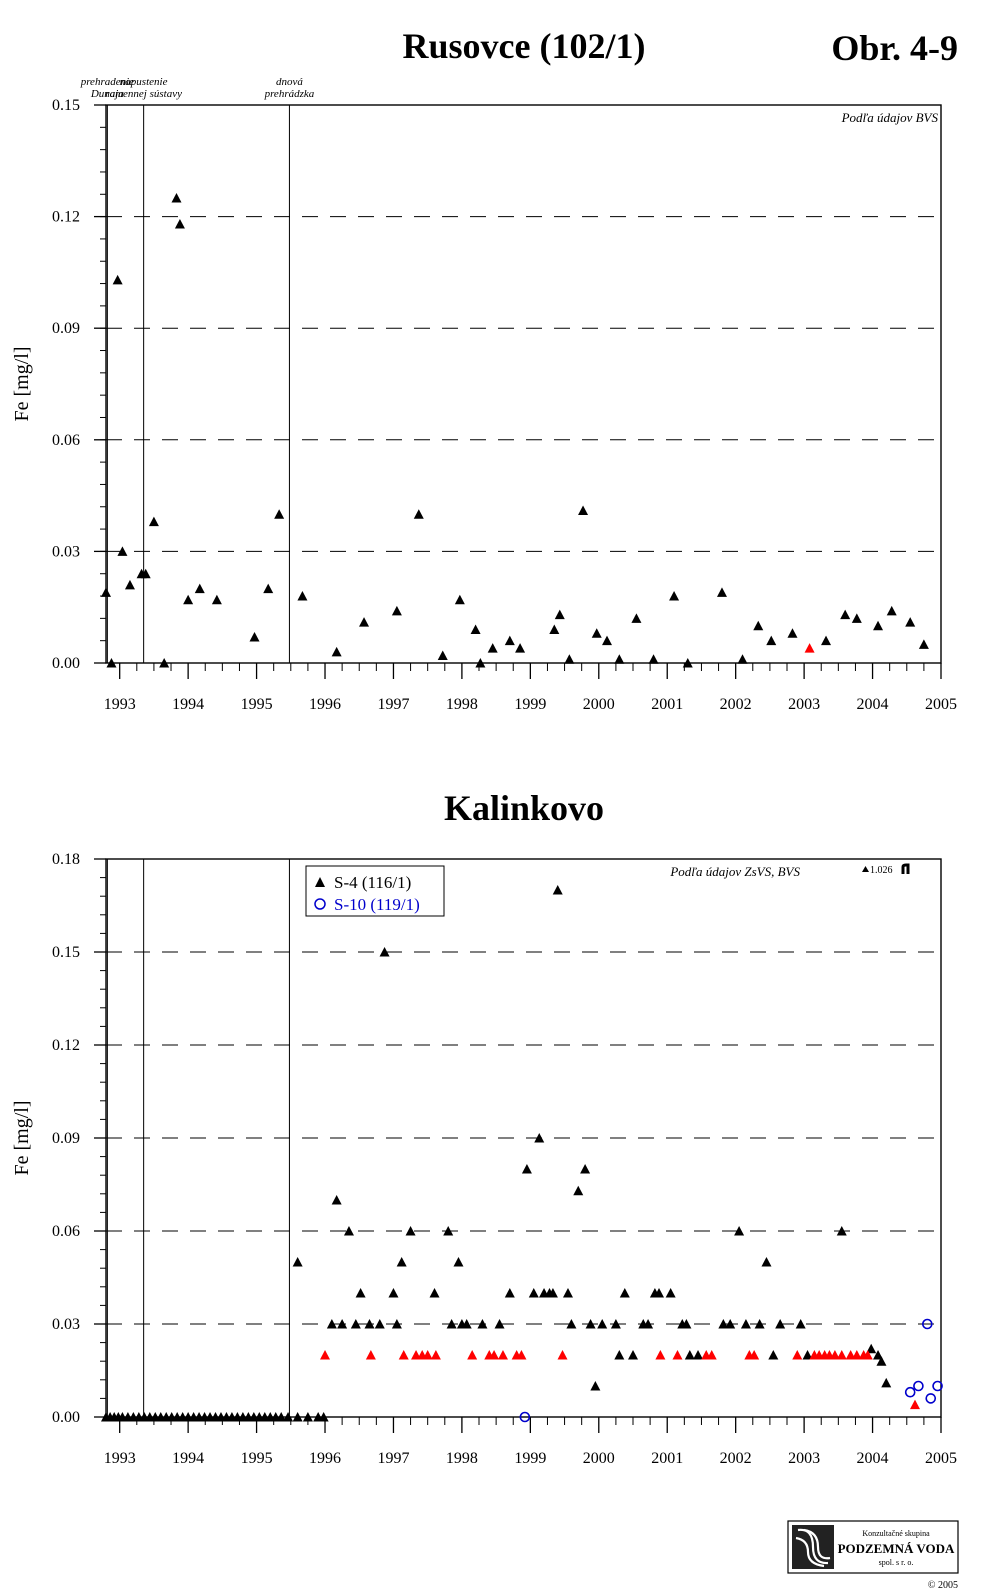 The width and height of the screenshot is (992, 1594). What do you see at coordinates (736, 704) in the screenshot?
I see `x-tick-label: 2002` at bounding box center [736, 704].